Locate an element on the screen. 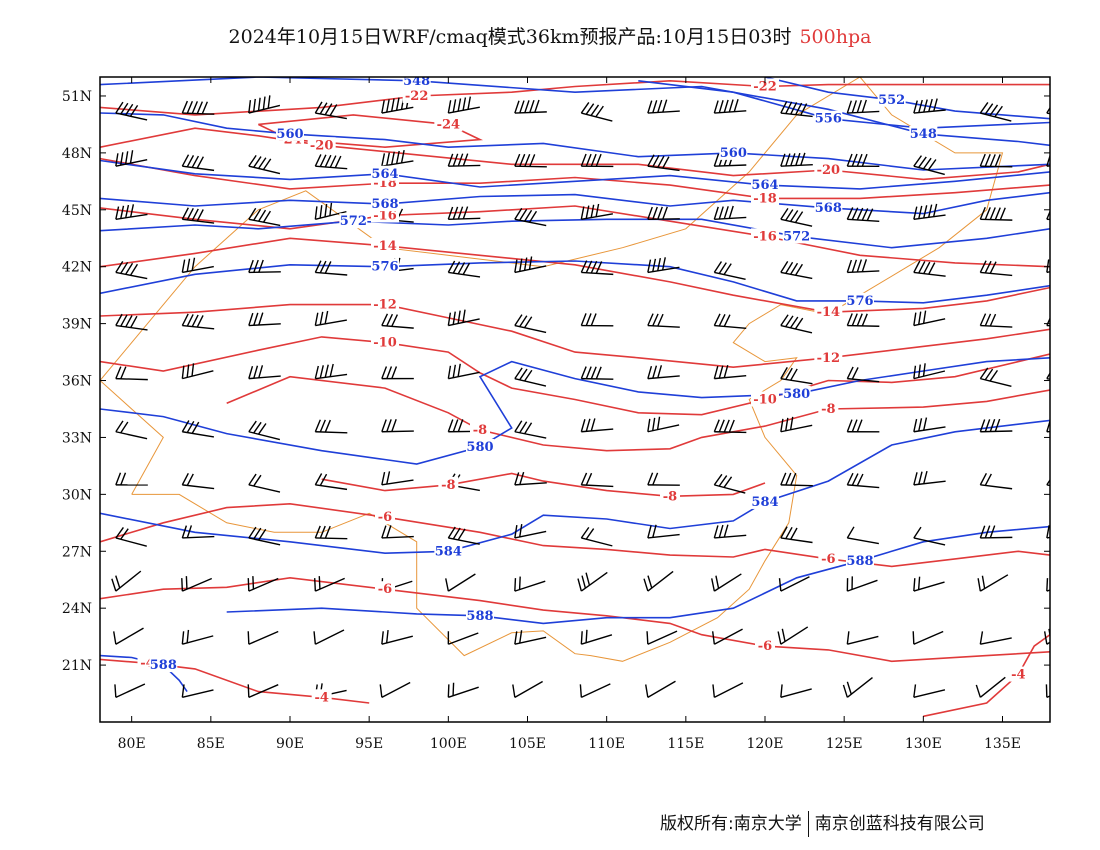 This screenshot has width=1100, height=850. lon-tick-label: 120E is located at coordinates (765, 744).